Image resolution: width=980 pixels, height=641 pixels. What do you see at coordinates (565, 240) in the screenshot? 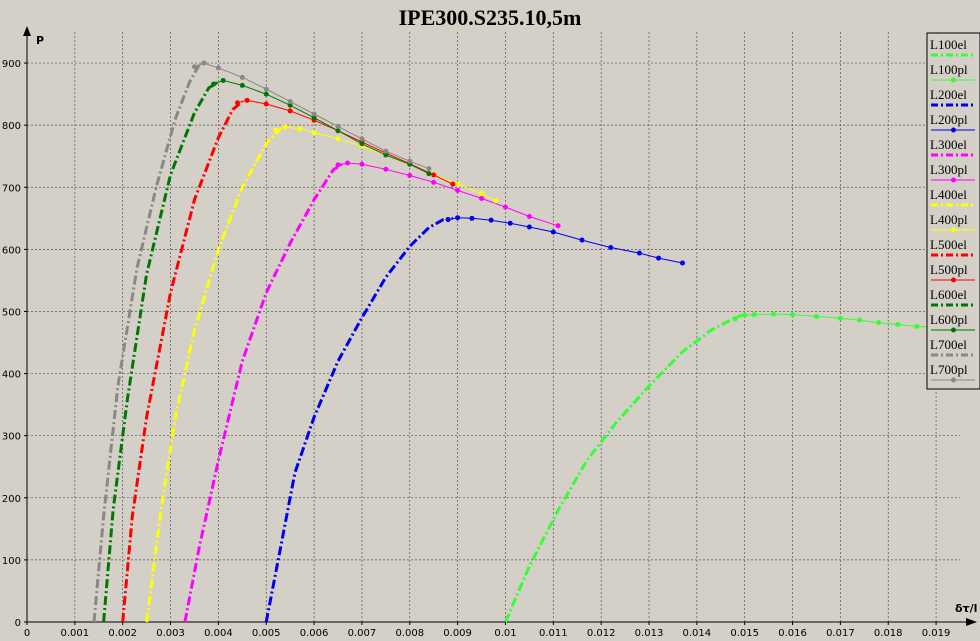
I see `series-L200pl` at bounding box center [565, 240].